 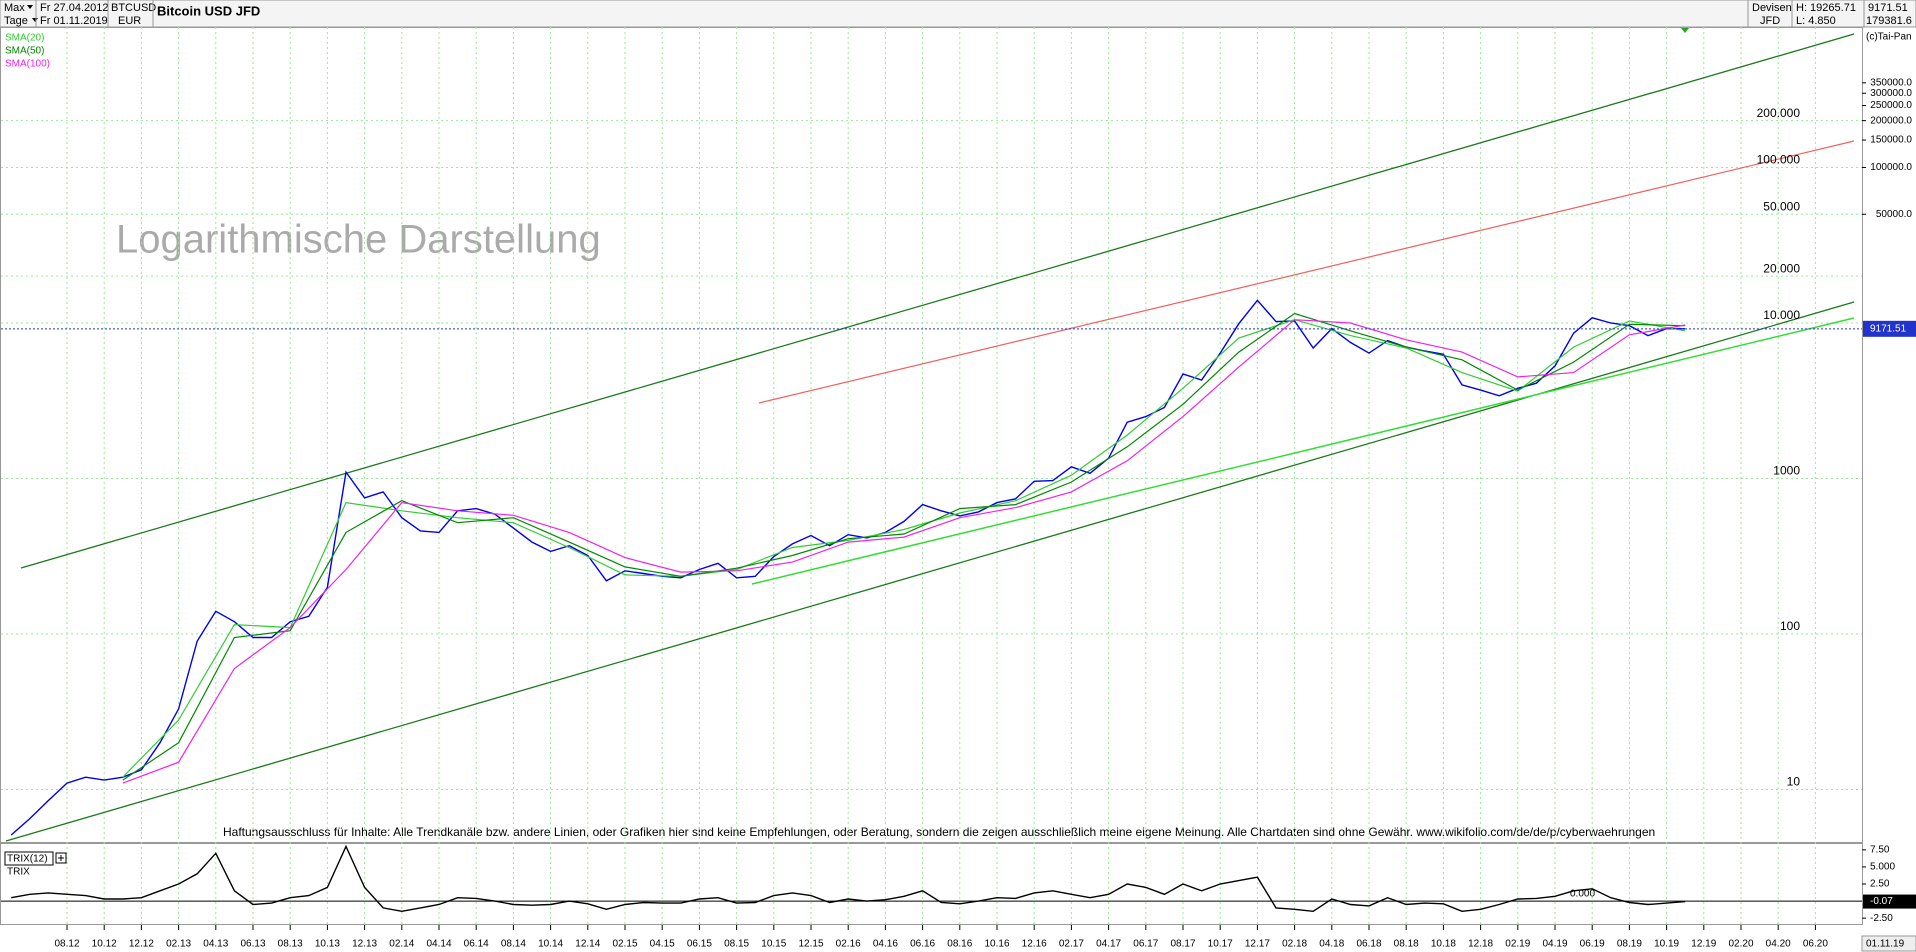 What do you see at coordinates (252, 944) in the screenshot?
I see `x-tick-label: 06.13` at bounding box center [252, 944].